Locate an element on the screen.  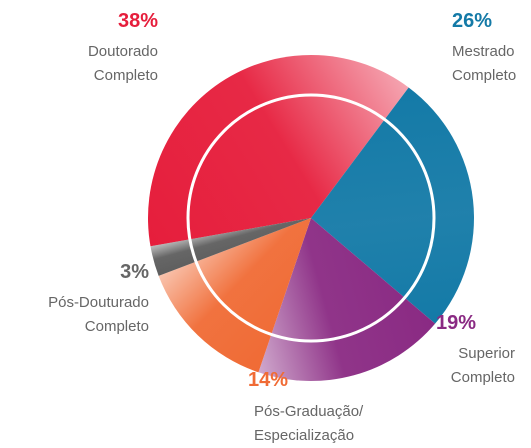
category-label: Pós-Graduação/ Especialização is located at coordinates (309, 423).